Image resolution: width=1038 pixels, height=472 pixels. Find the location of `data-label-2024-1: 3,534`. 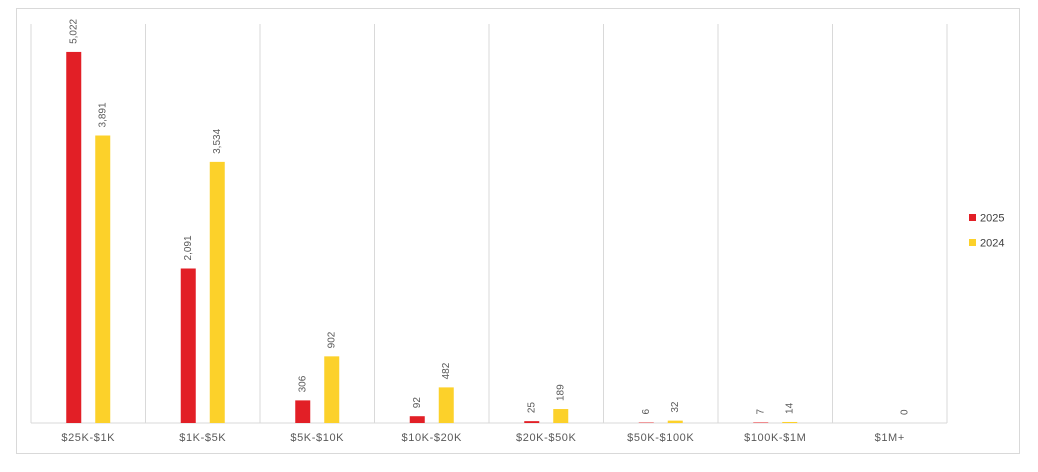

data-label-2024-1: 3,534 is located at coordinates (217, 140).